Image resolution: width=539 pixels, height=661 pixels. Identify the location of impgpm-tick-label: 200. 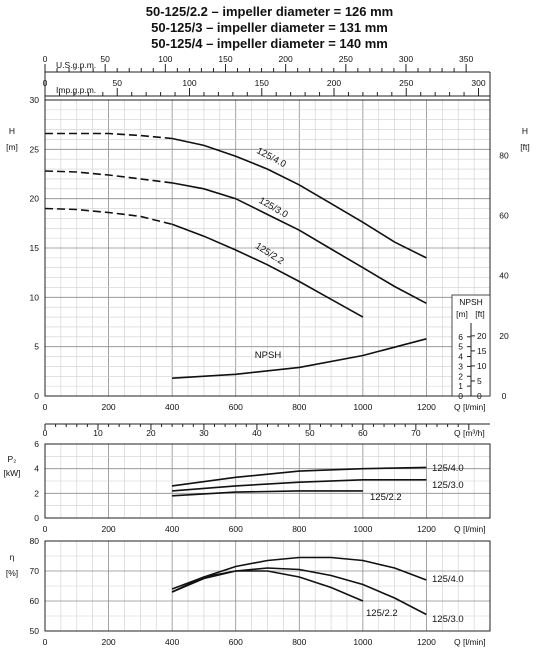
(334, 83).